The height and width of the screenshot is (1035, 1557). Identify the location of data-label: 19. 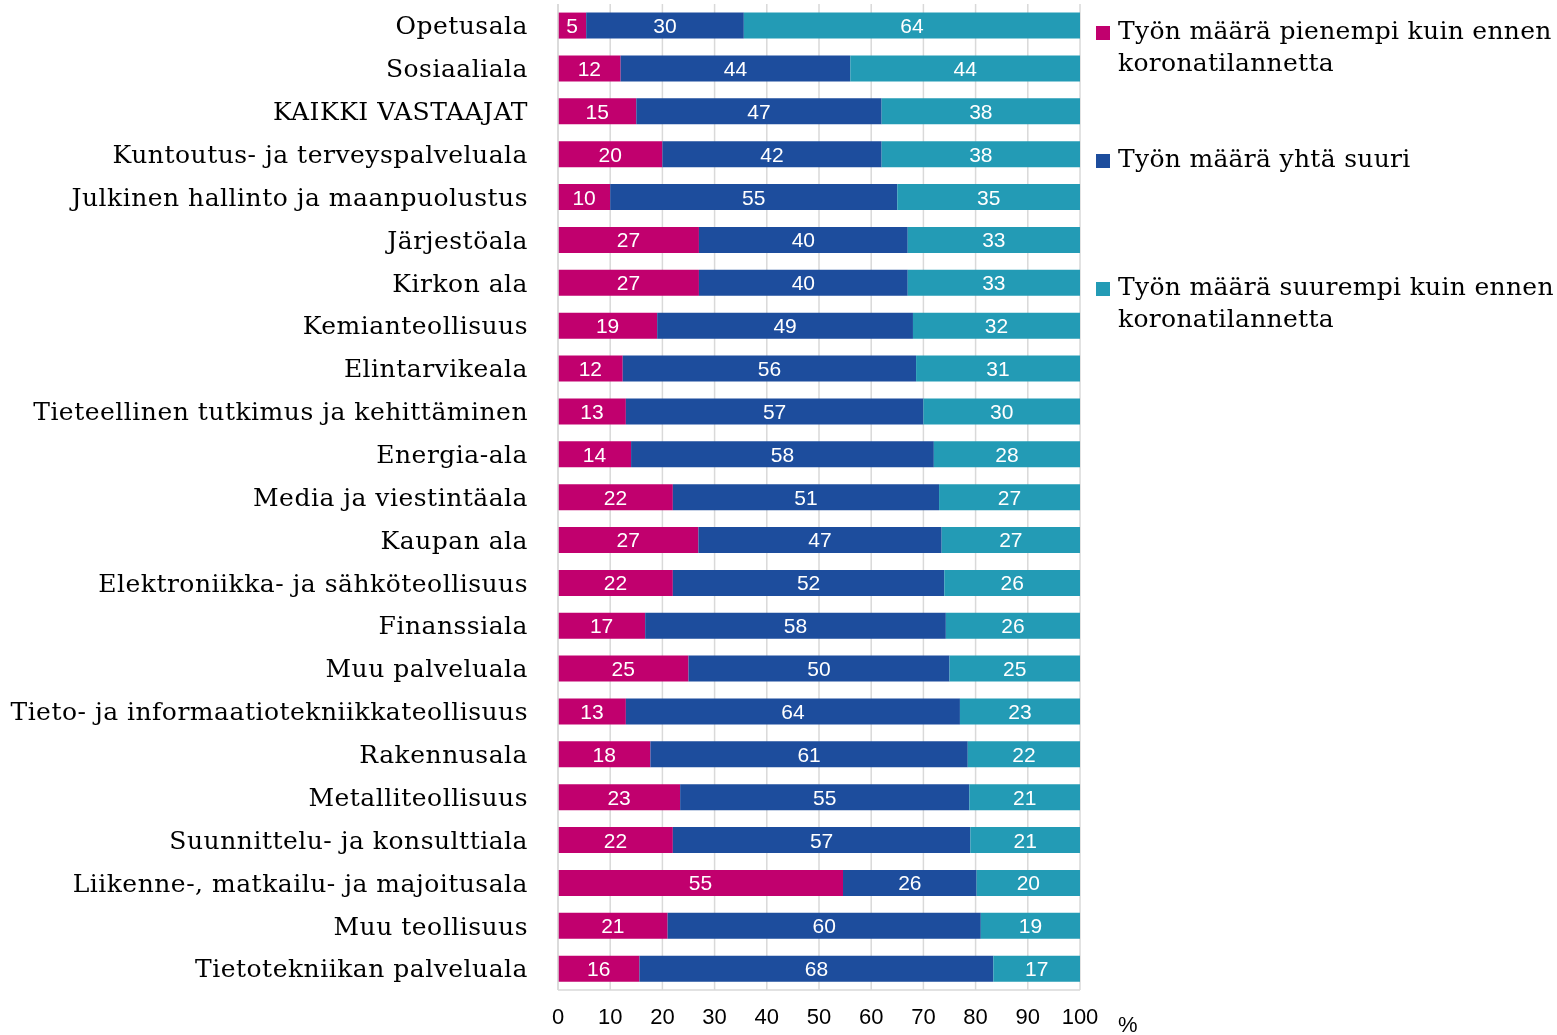
(1030, 926).